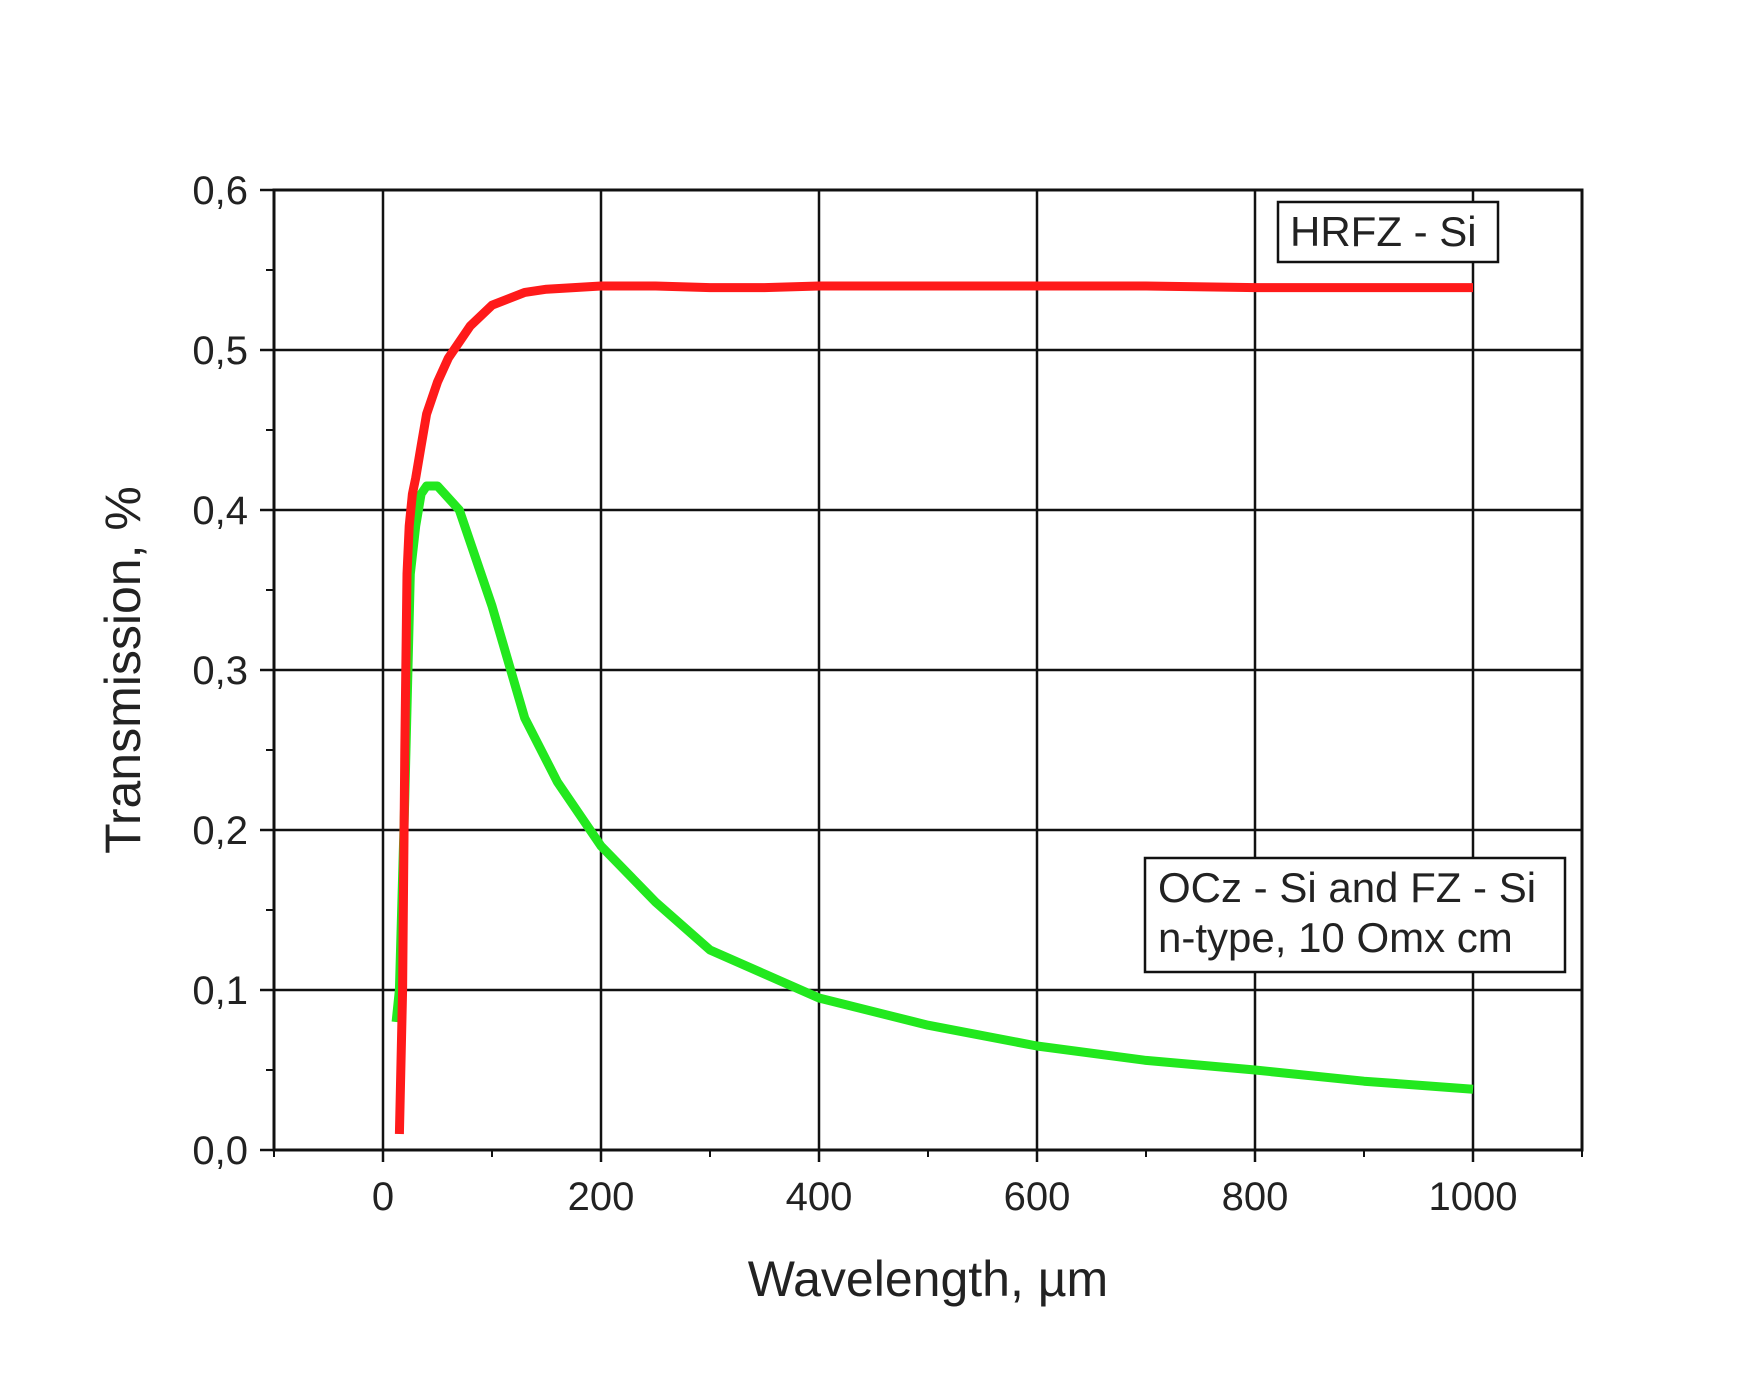 Image resolution: width=1752 pixels, height=1397 pixels. Describe the element at coordinates (220, 351) in the screenshot. I see `y-tick-label: 0,5` at that location.